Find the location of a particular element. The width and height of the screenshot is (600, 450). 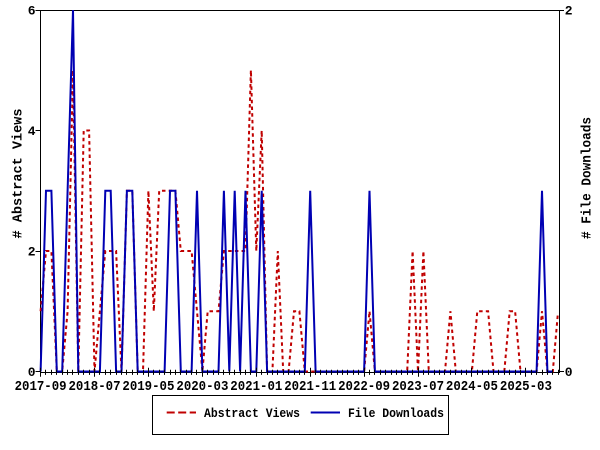

svg-text: 2025-03 is located at coordinates (526, 387).